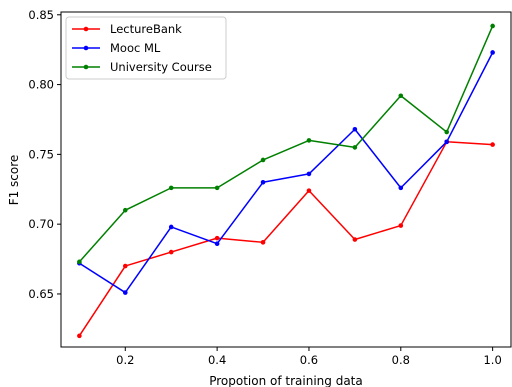  I want to click on legend-marker-mooc-ml, so click(86, 48).